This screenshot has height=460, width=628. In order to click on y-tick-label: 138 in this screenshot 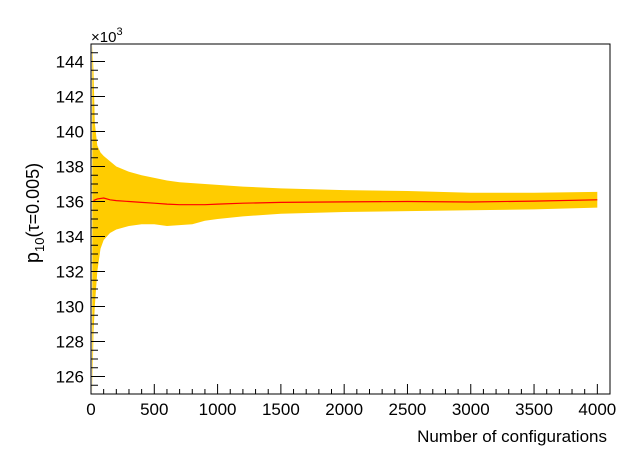, I will do `click(70, 167)`.